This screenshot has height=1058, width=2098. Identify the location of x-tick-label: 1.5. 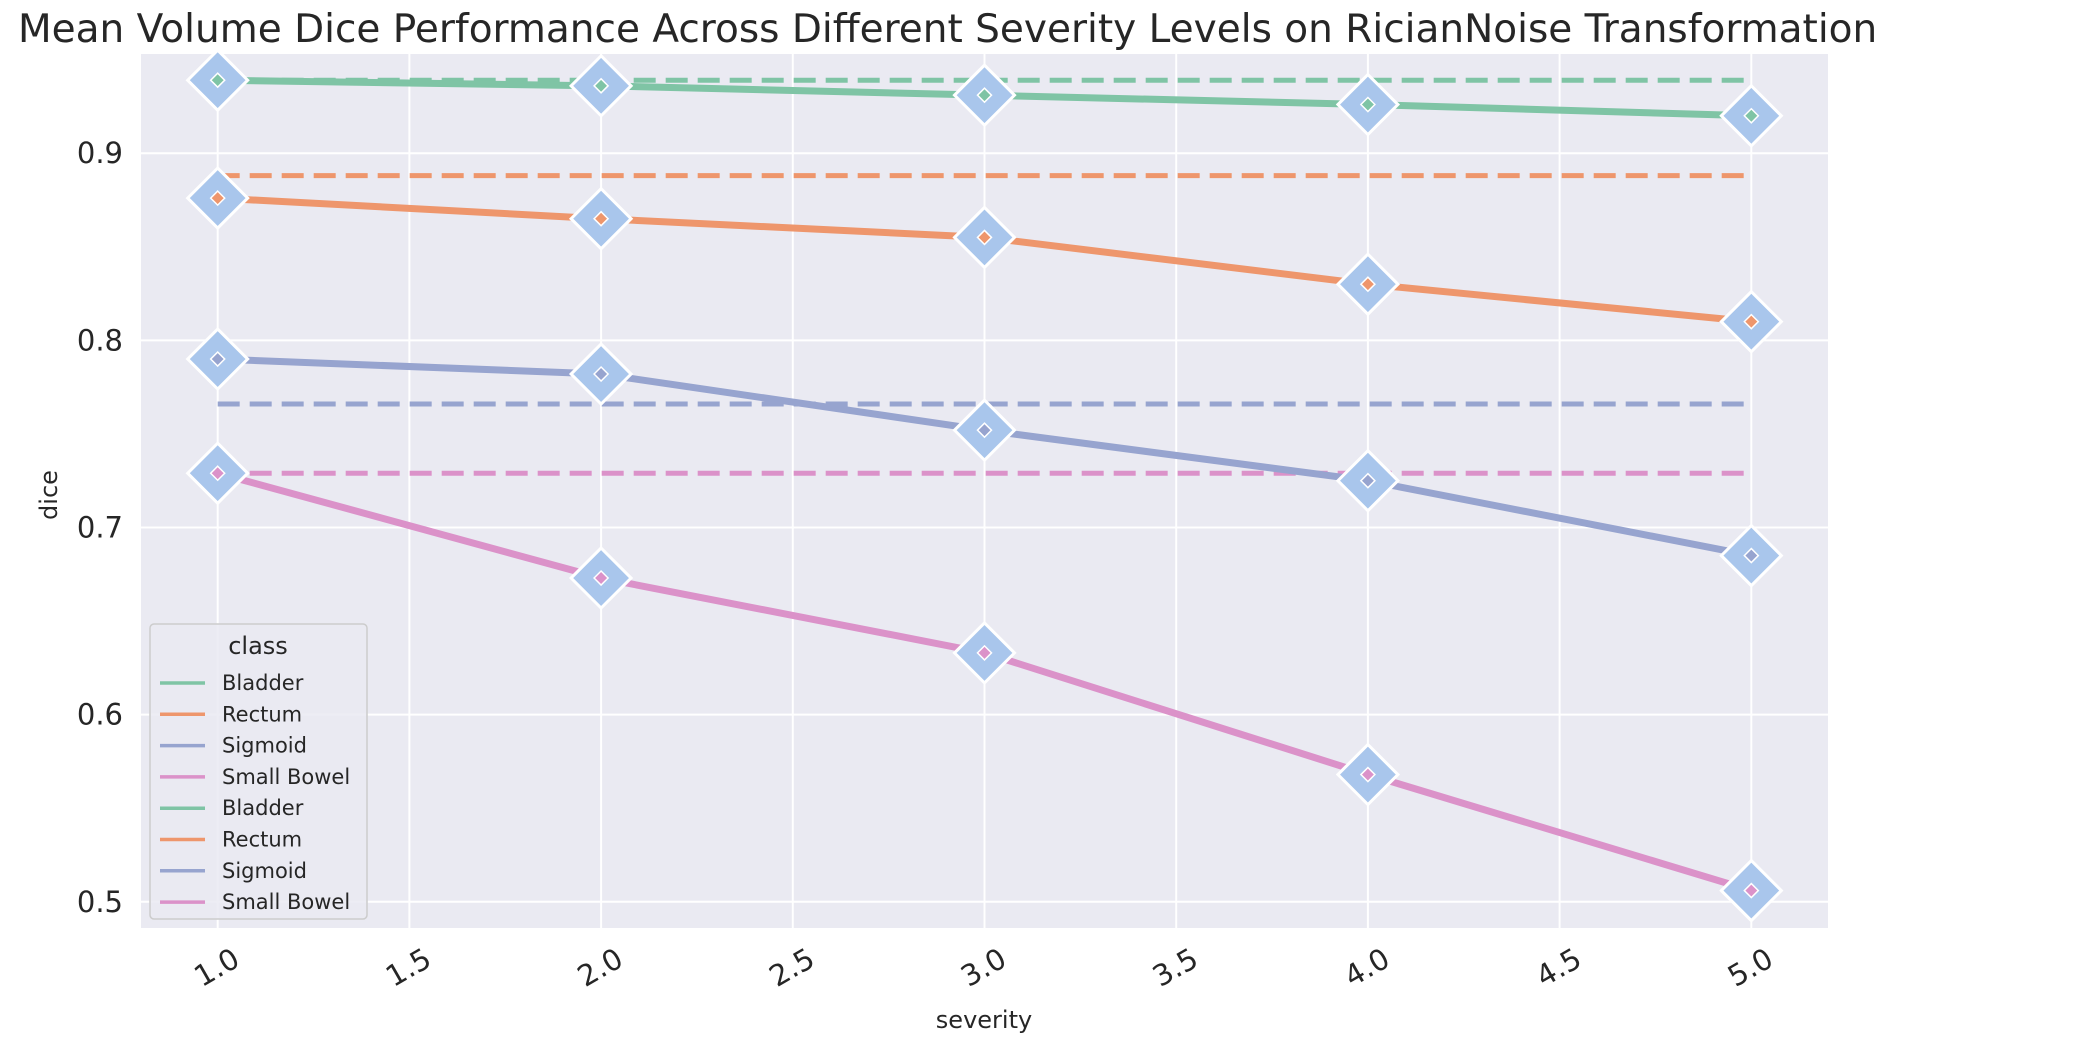
(408, 967).